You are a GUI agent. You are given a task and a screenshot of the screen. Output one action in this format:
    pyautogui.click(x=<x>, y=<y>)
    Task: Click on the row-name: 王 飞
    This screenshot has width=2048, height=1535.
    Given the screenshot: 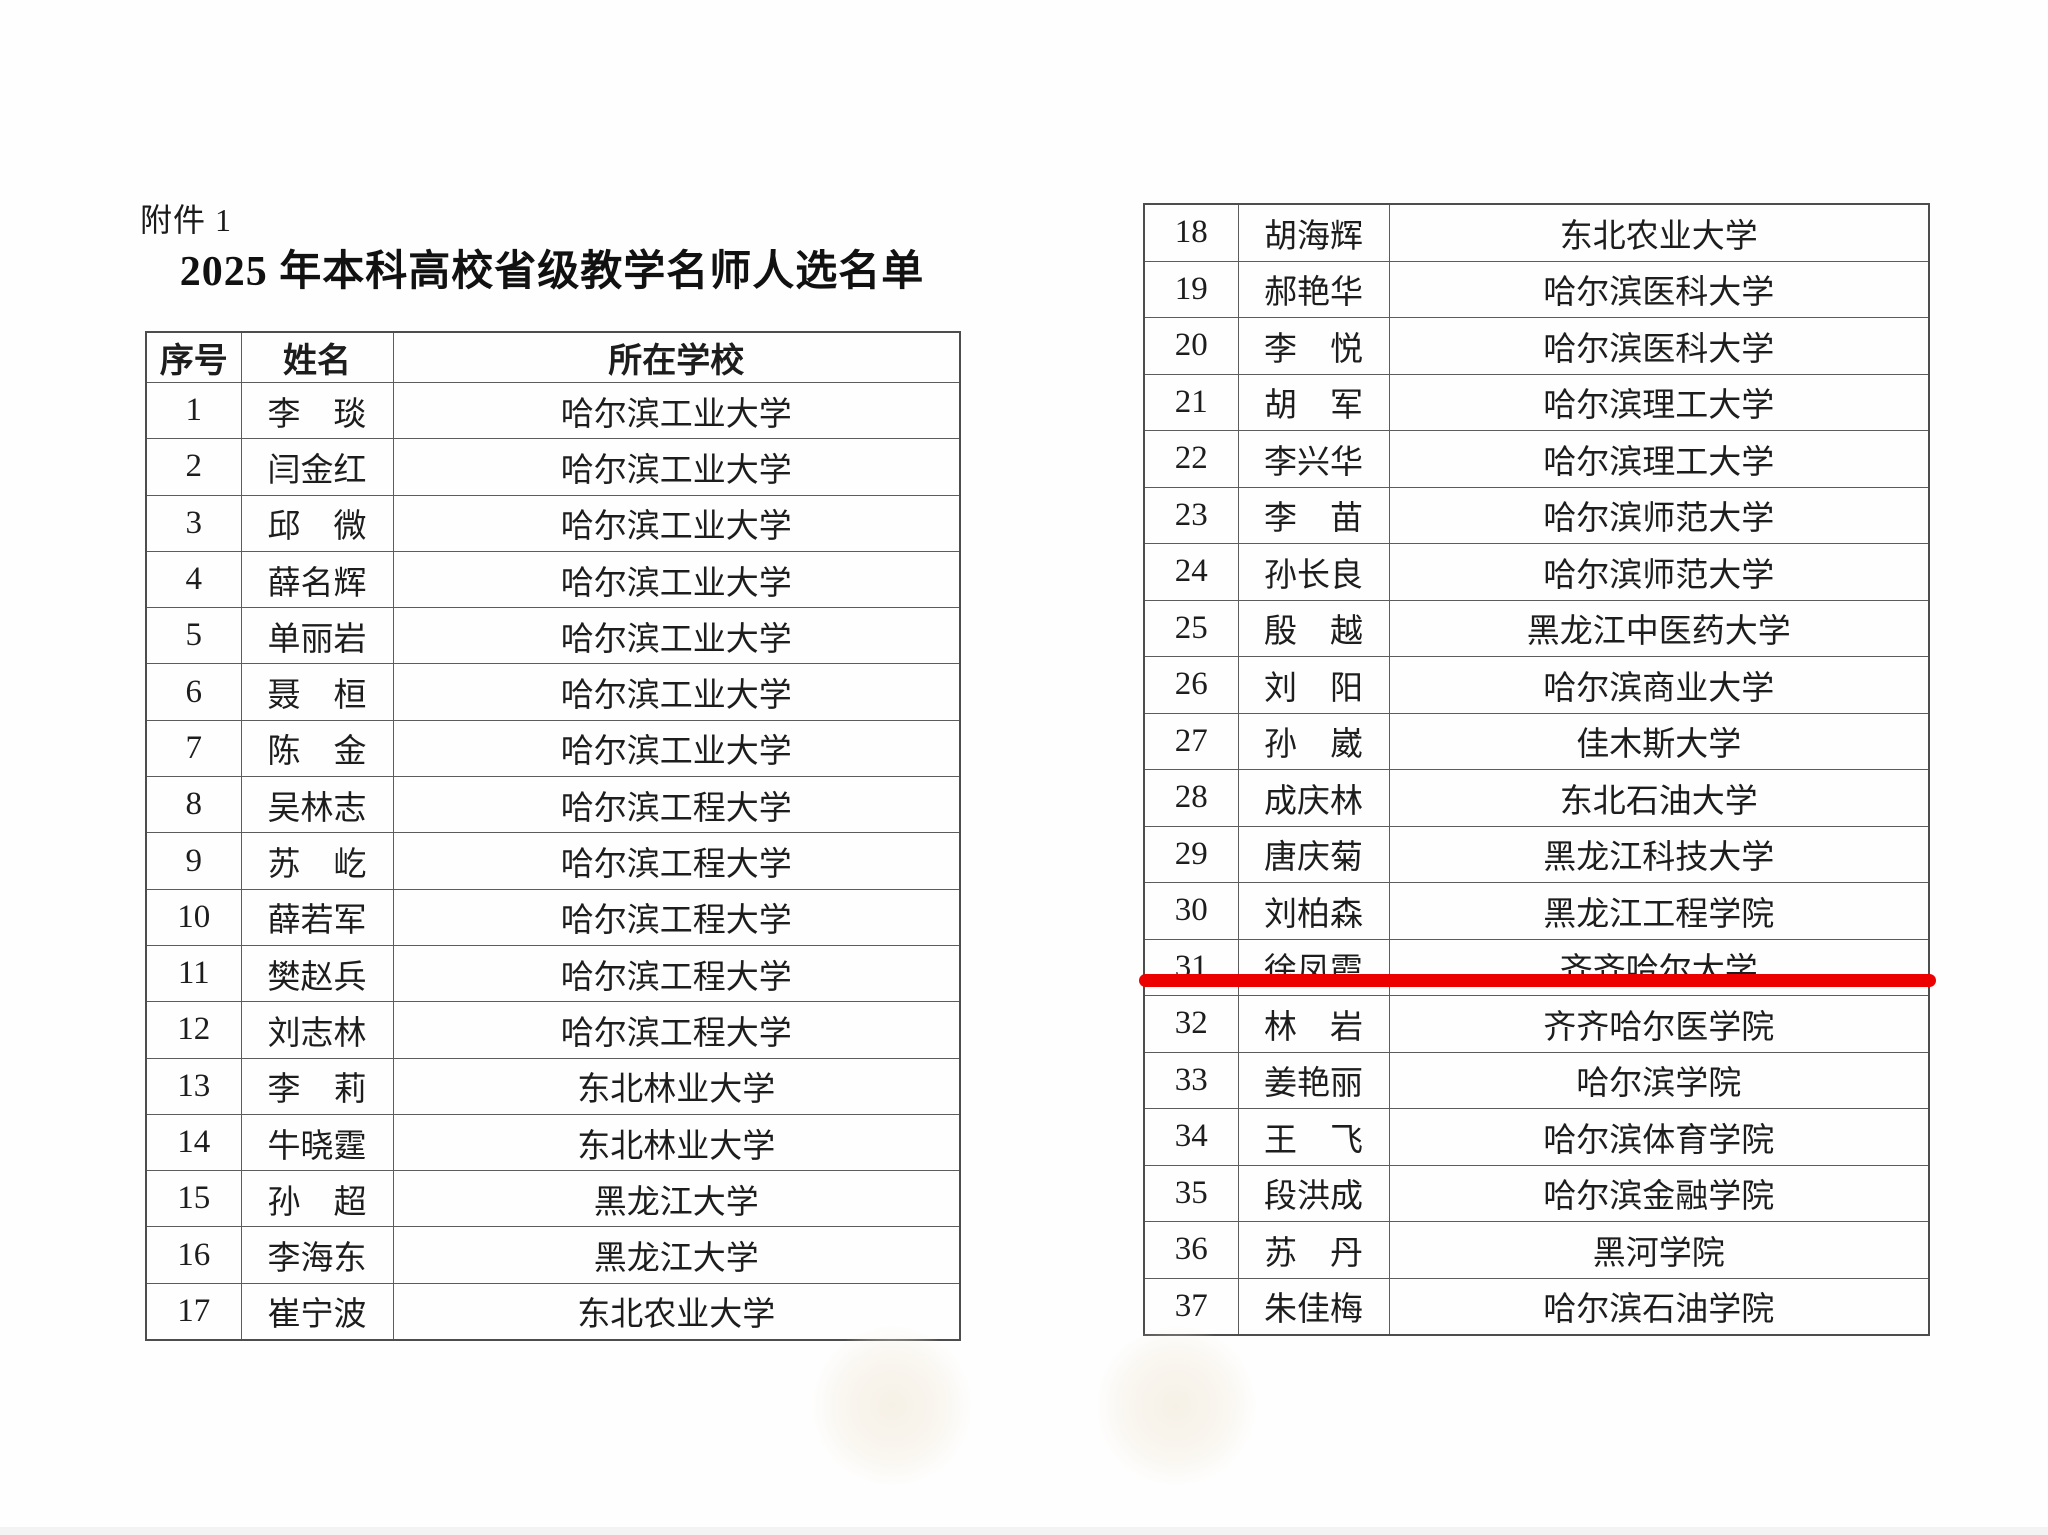 What is the action you would take?
    pyautogui.click(x=1313, y=1137)
    